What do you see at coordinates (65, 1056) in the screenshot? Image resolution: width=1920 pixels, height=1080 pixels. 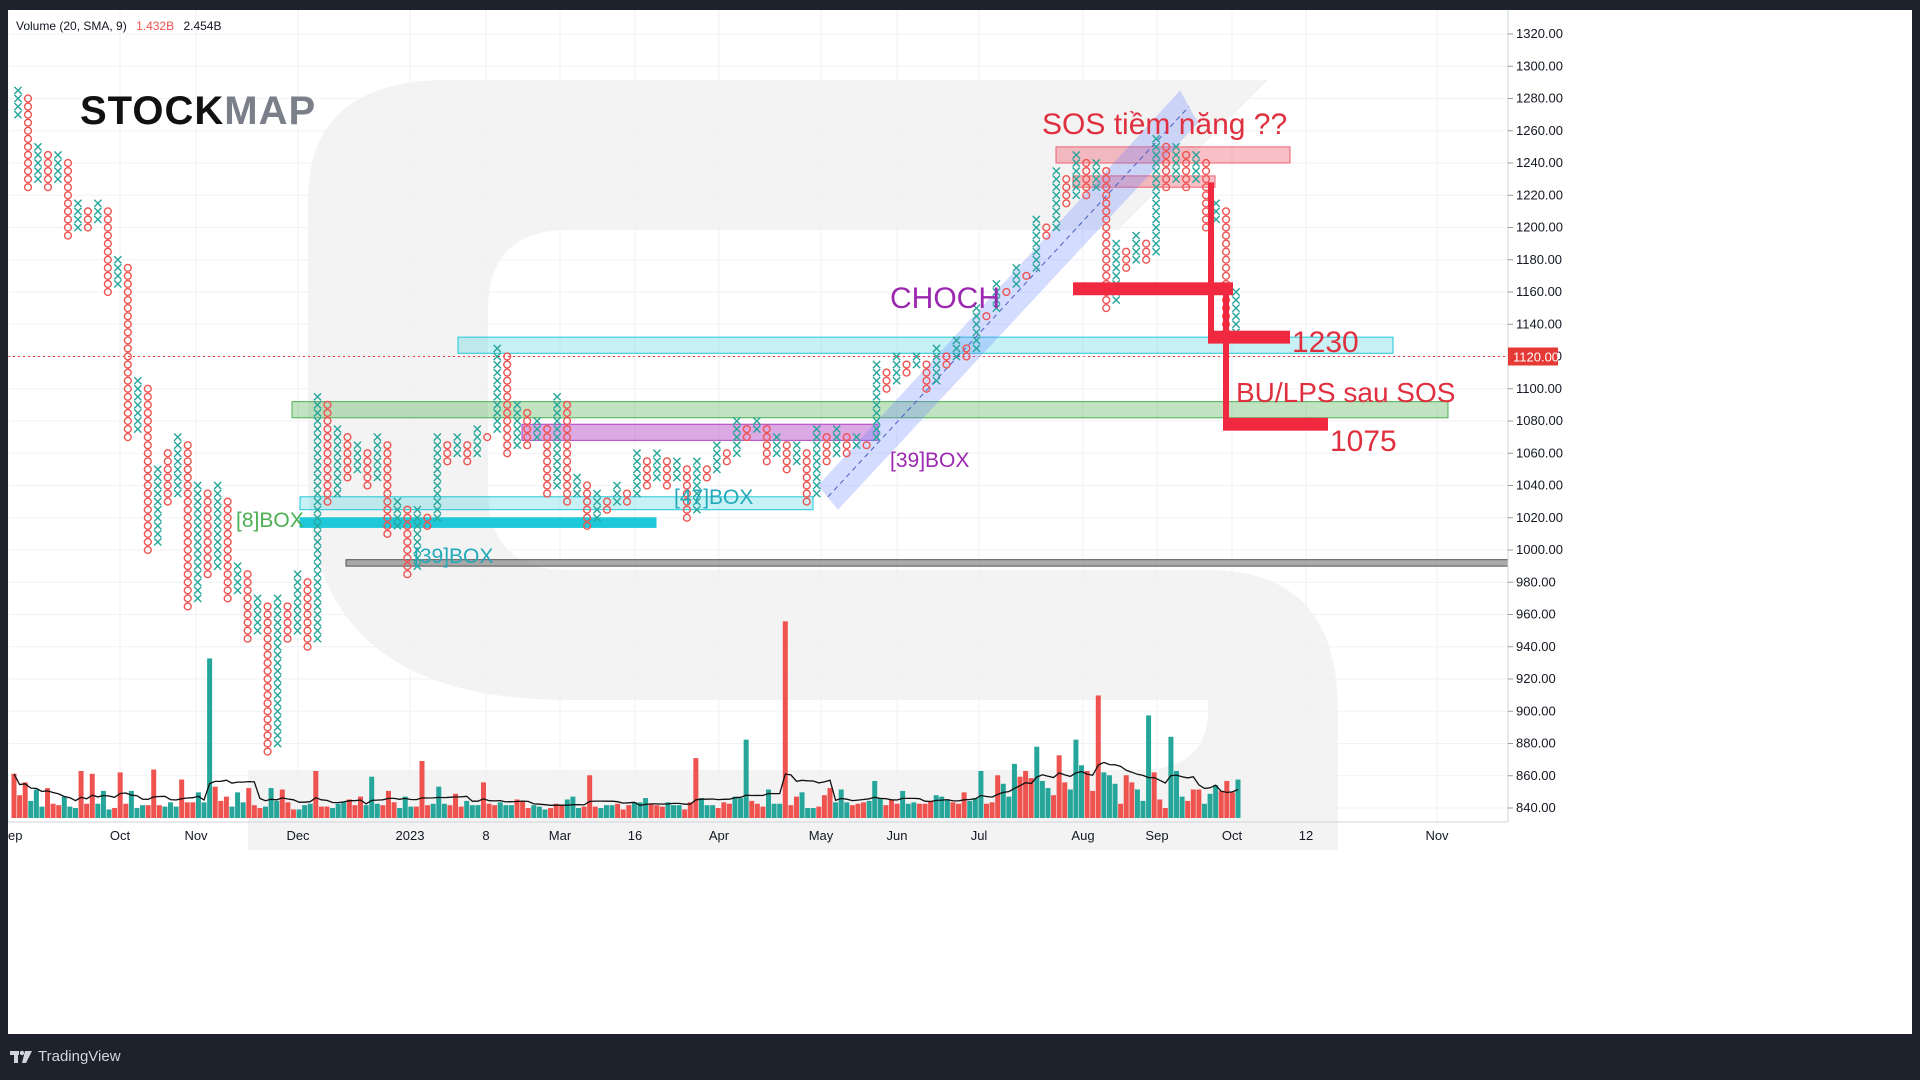 I see `tradingview-logo: TradingView` at bounding box center [65, 1056].